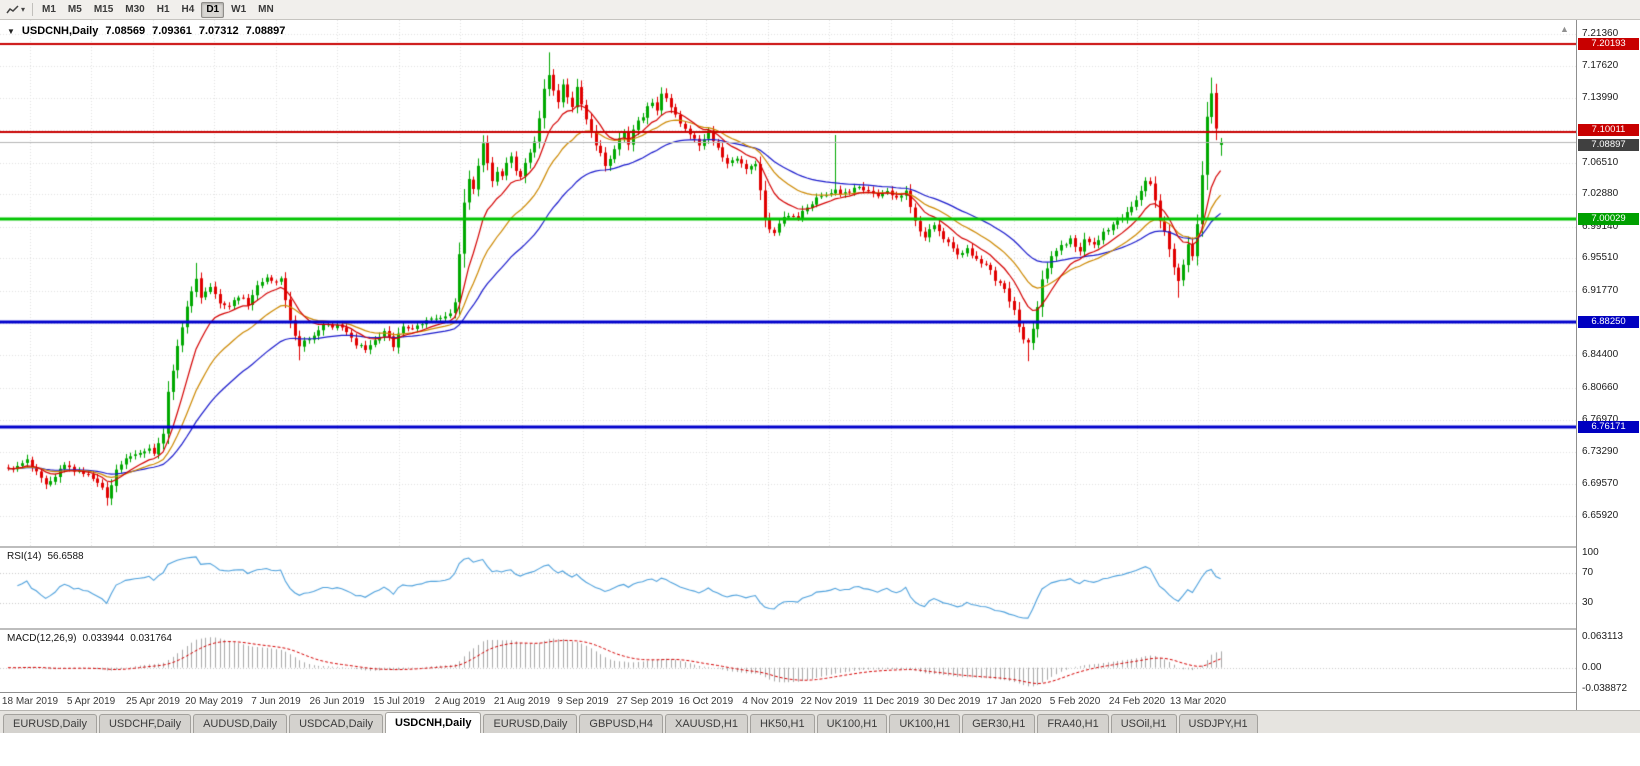 Image resolution: width=1640 pixels, height=766 pixels. I want to click on timeframe-m5: M5, so click(74, 9).